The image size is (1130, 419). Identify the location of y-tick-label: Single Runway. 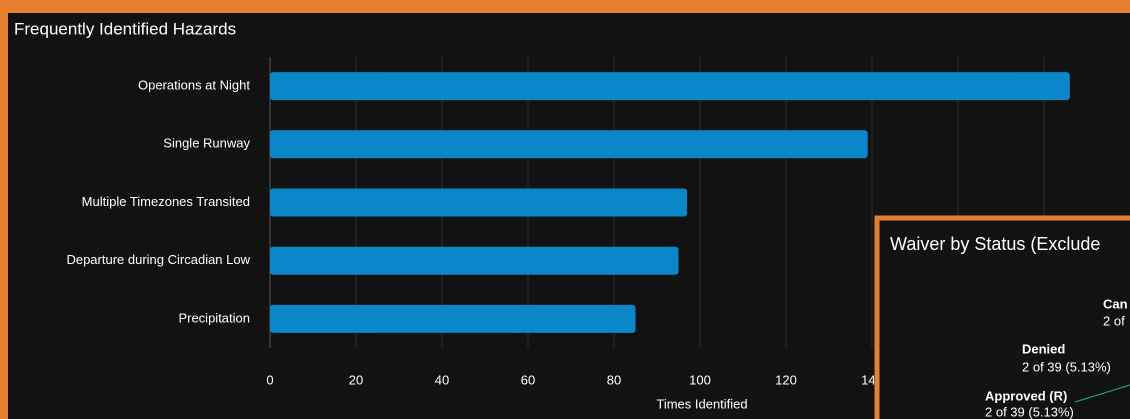
(206, 143).